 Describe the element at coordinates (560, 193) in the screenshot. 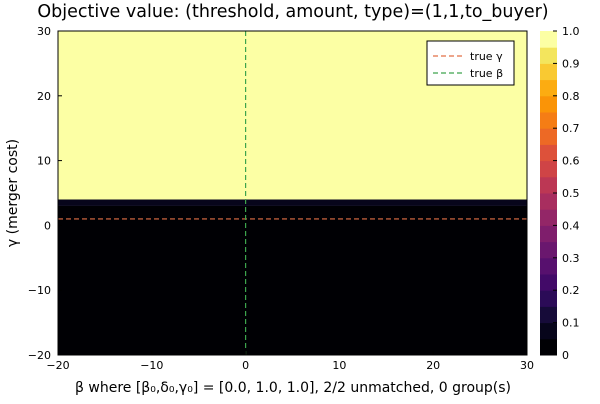

I see `colorbar: 0 0.1 0.2 0.3 0.4 0.5 0.6 0.7 0.8 0.9 1.0` at that location.